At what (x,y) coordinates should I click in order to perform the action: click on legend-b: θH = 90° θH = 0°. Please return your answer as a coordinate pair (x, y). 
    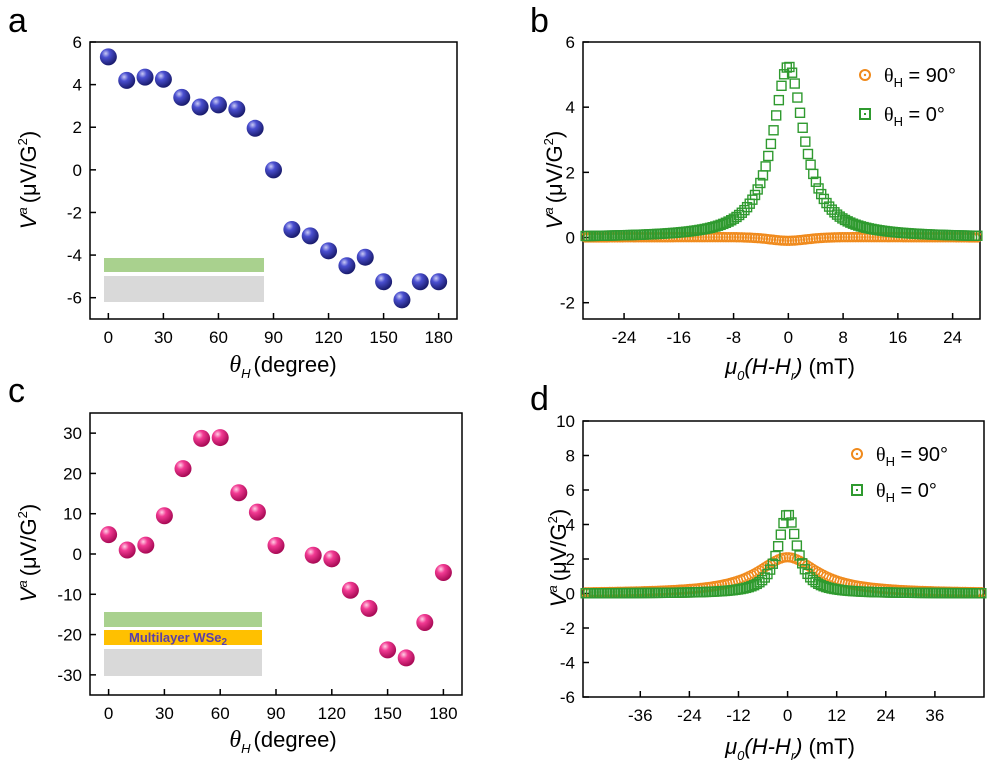
    Looking at the image, I should click on (907, 97).